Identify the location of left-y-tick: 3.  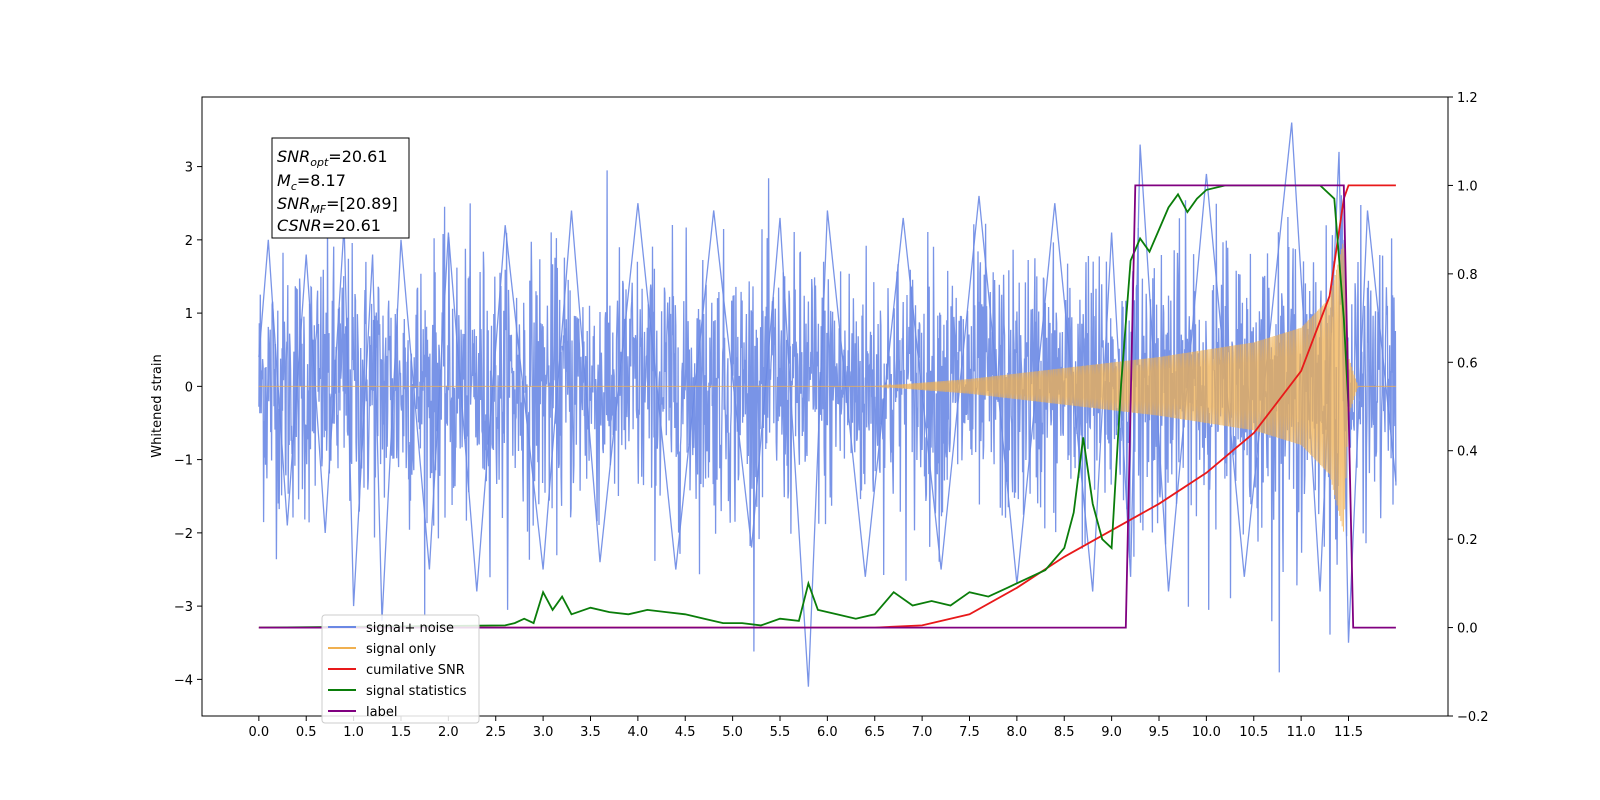
(193, 168).